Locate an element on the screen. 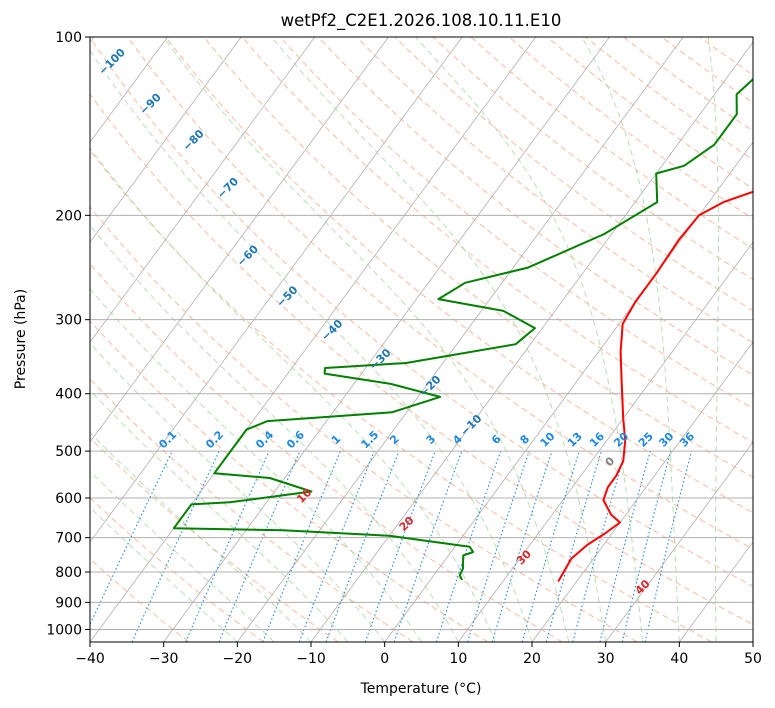 Image resolution: width=775 pixels, height=708 pixels. y-tick-label: 100 is located at coordinates (68, 38).